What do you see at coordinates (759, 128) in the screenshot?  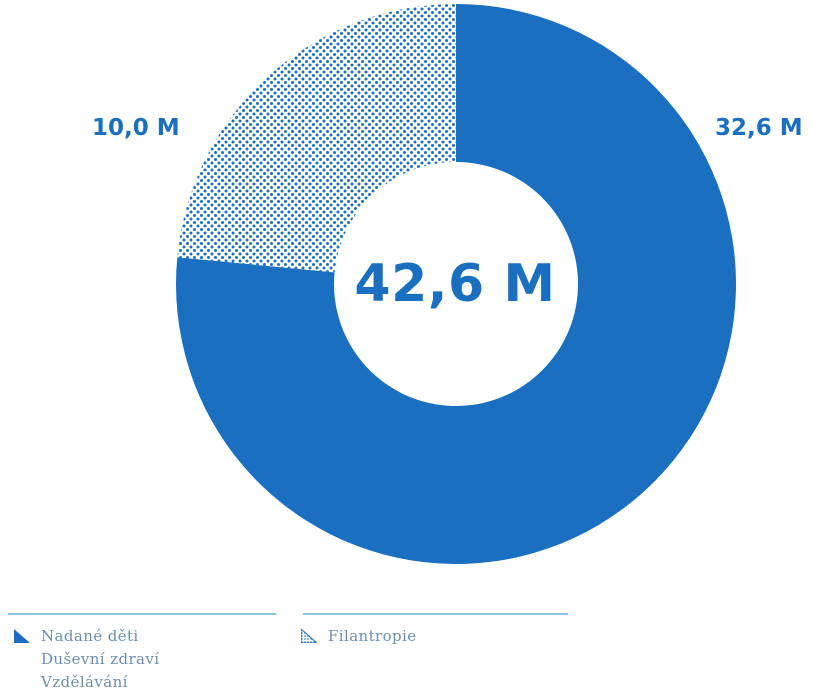 I see `slice-label-main: 32,6 M` at bounding box center [759, 128].